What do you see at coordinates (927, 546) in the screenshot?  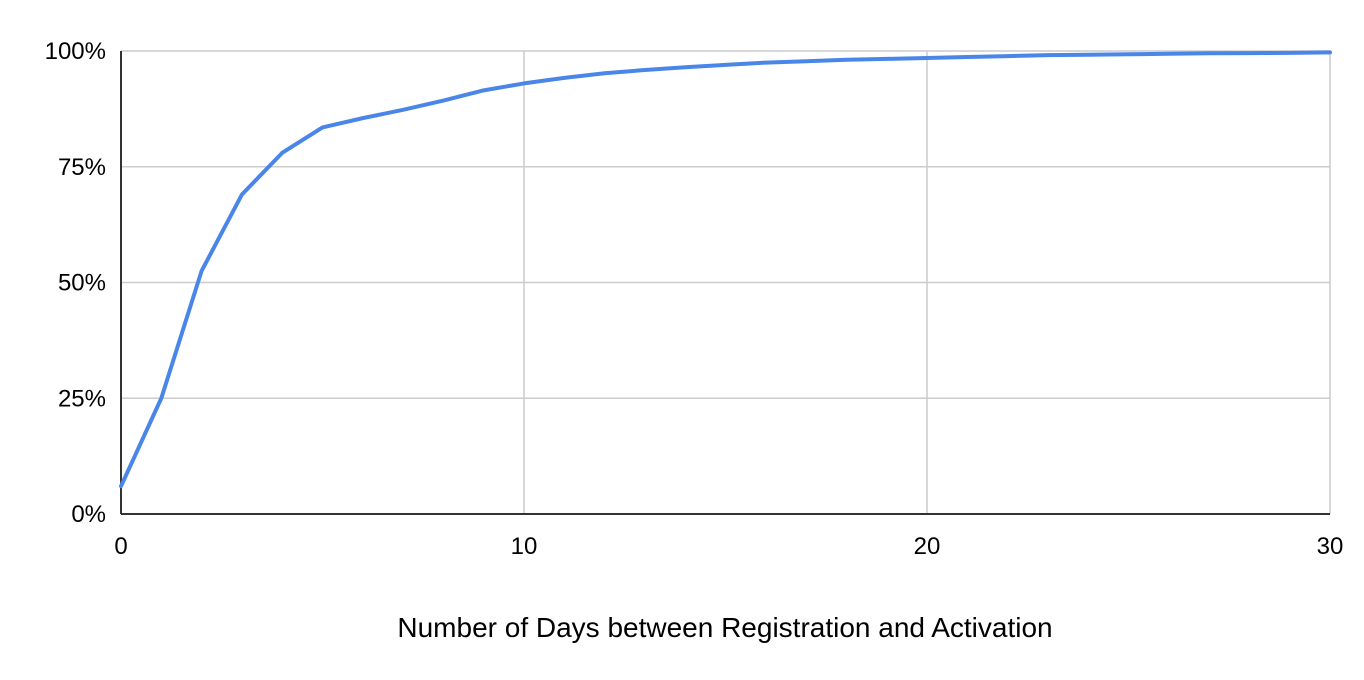 I see `x-tick-label: 20` at bounding box center [927, 546].